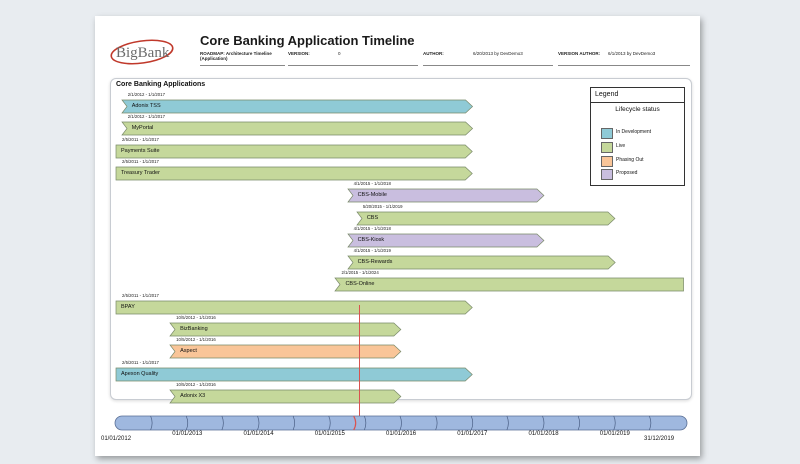  I want to click on axis-tick-label: 01/01/2013, so click(187, 434).